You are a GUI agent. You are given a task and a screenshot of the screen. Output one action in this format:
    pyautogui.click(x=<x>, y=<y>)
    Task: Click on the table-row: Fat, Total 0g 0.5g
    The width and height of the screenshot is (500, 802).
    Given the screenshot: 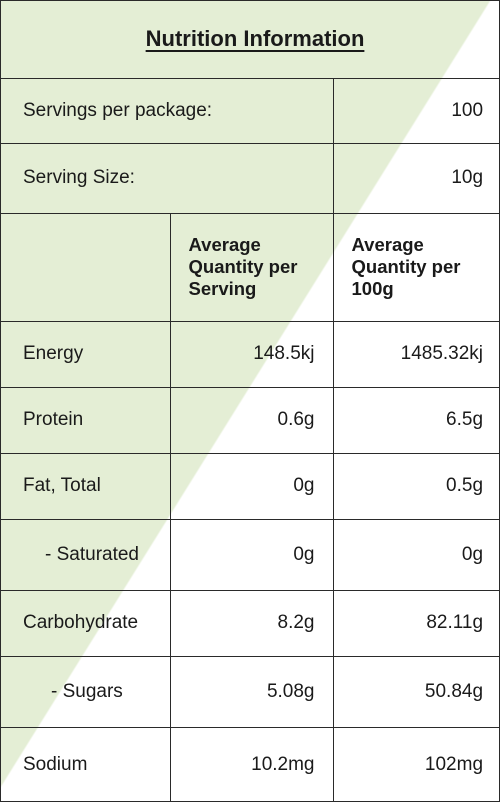 What is the action you would take?
    pyautogui.click(x=250, y=486)
    